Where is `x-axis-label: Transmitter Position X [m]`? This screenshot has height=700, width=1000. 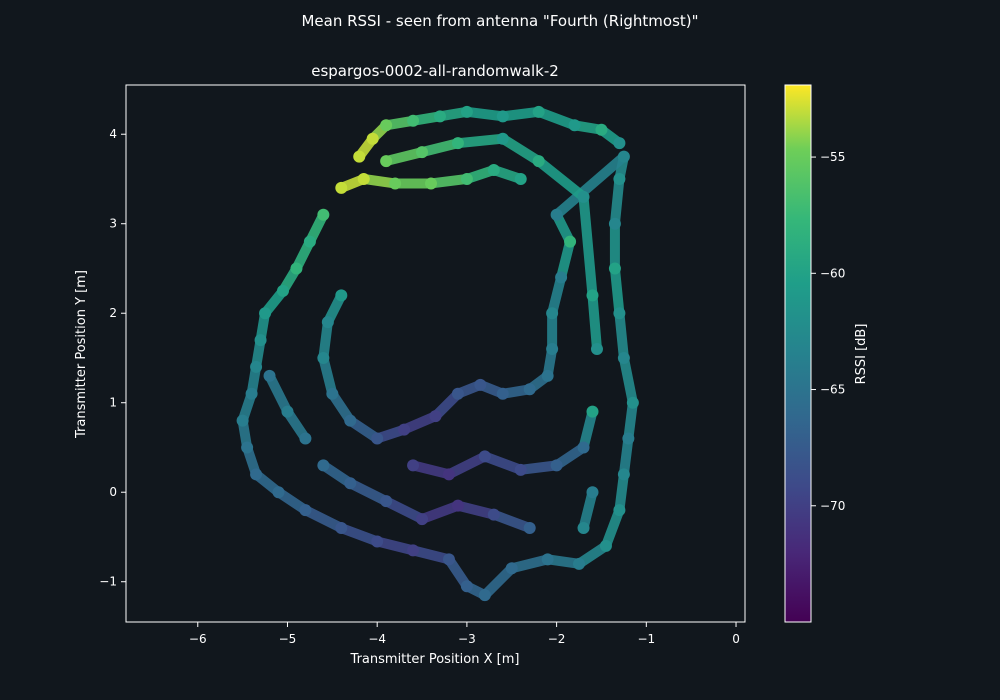
x-axis-label: Transmitter Position X [m] is located at coordinates (435, 659).